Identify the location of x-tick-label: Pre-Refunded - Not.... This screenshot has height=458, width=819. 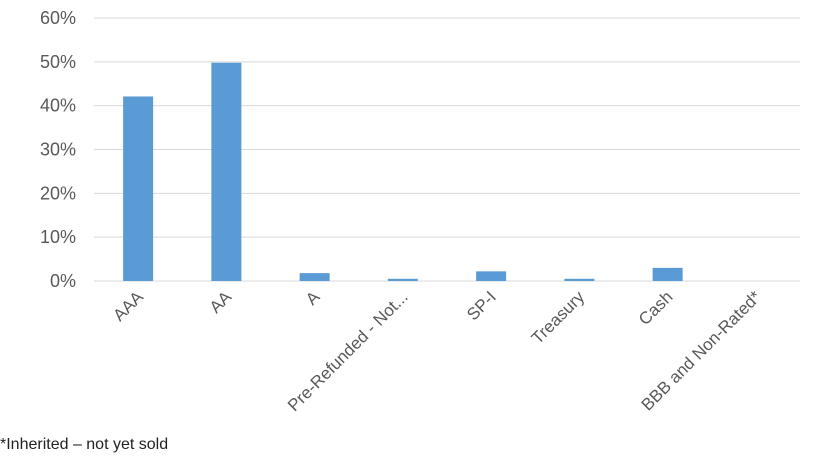
(348, 351).